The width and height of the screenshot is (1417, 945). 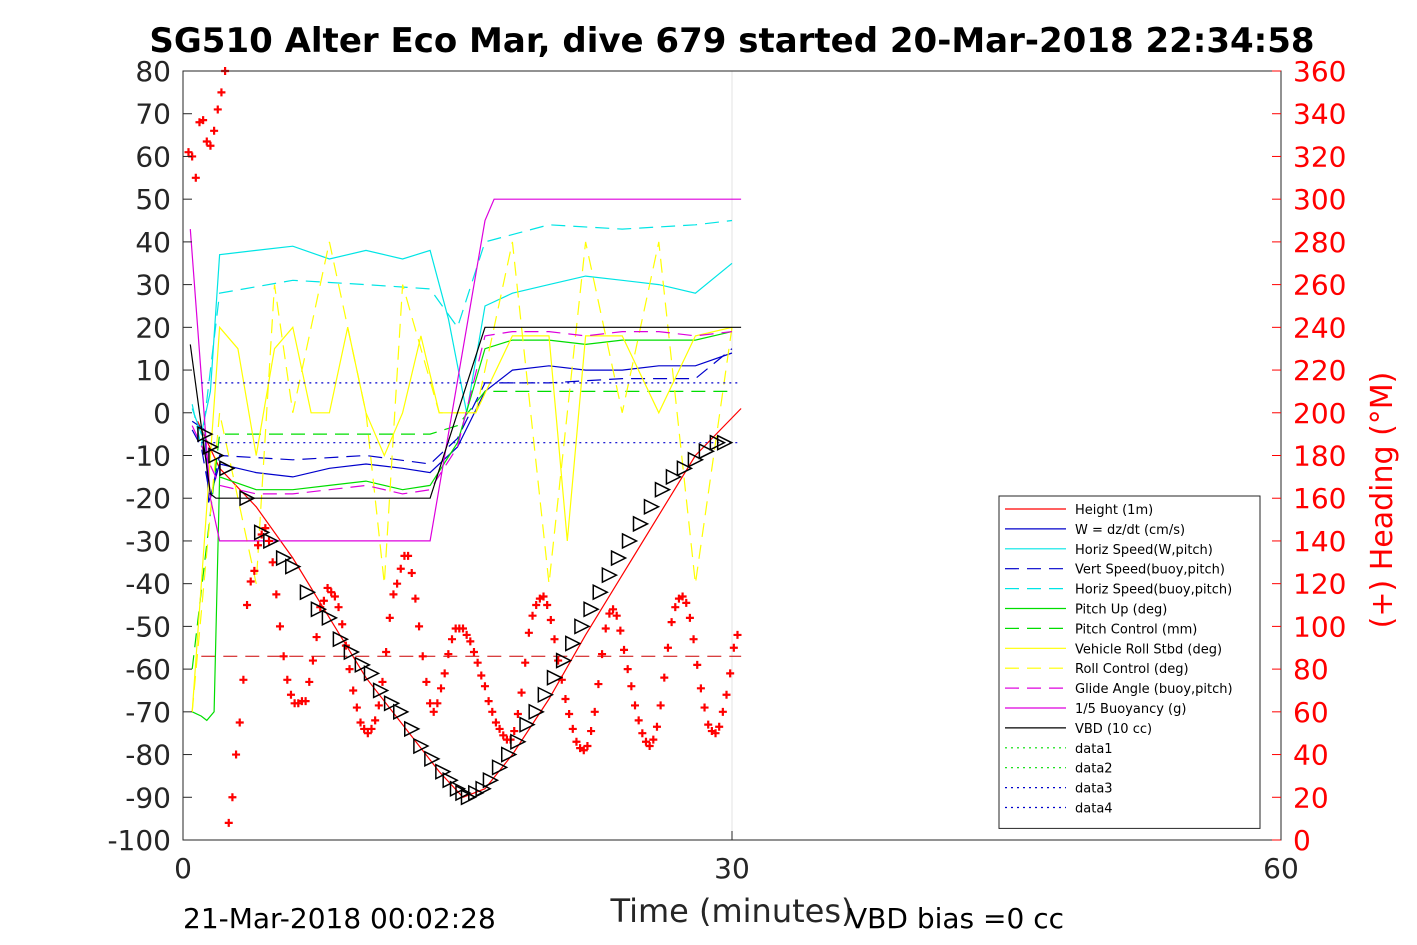 What do you see at coordinates (148, 541) in the screenshot?
I see `left-tick-label: -30` at bounding box center [148, 541].